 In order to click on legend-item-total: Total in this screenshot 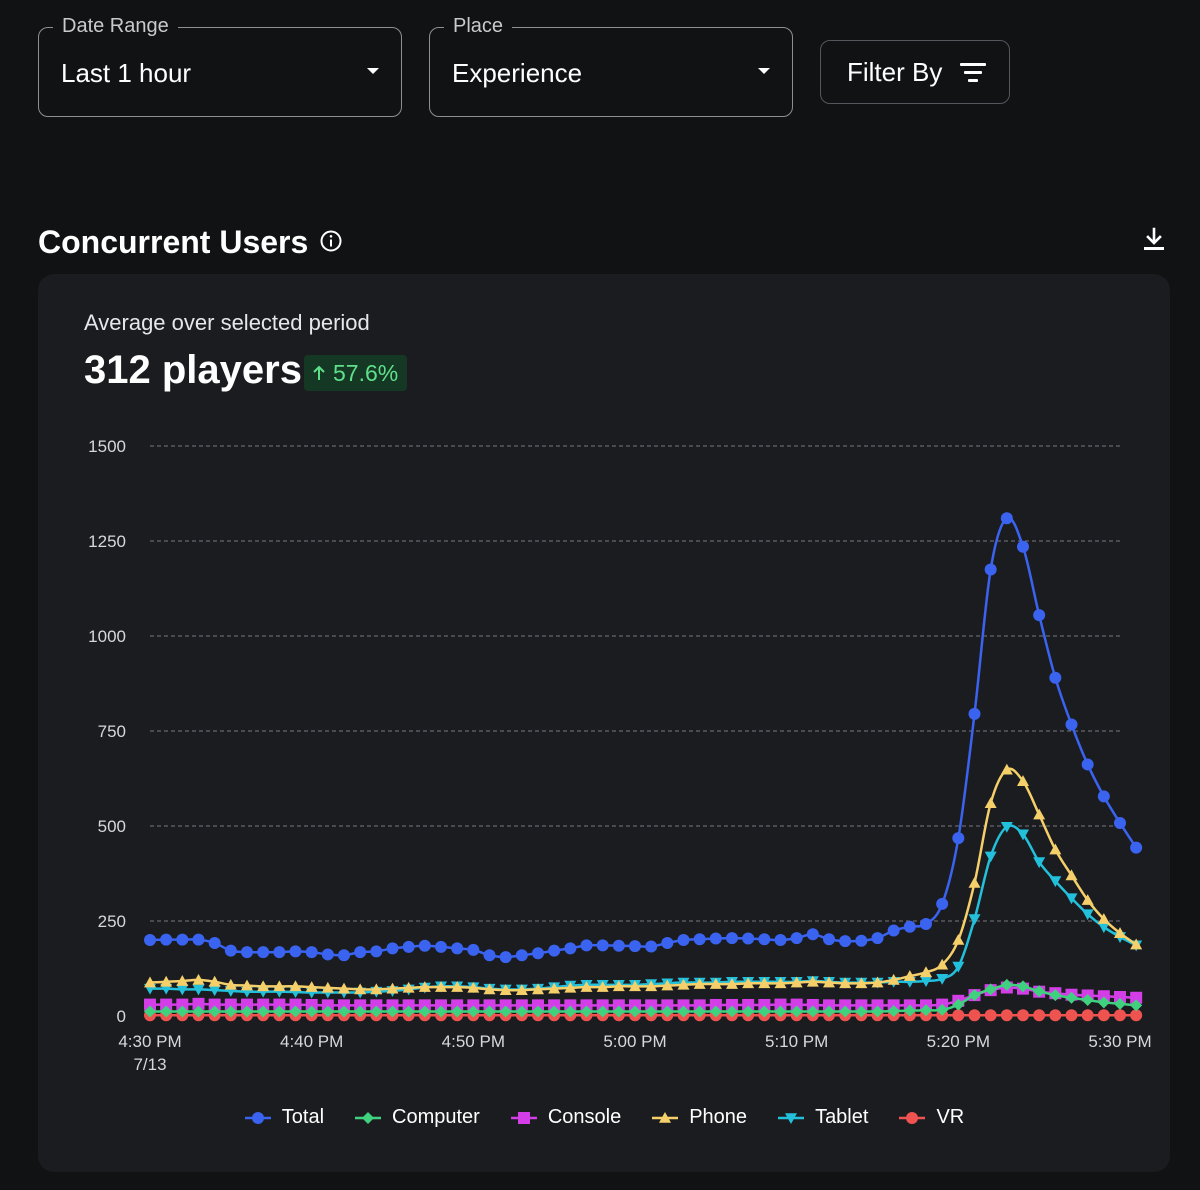, I will do `click(284, 1117)`.